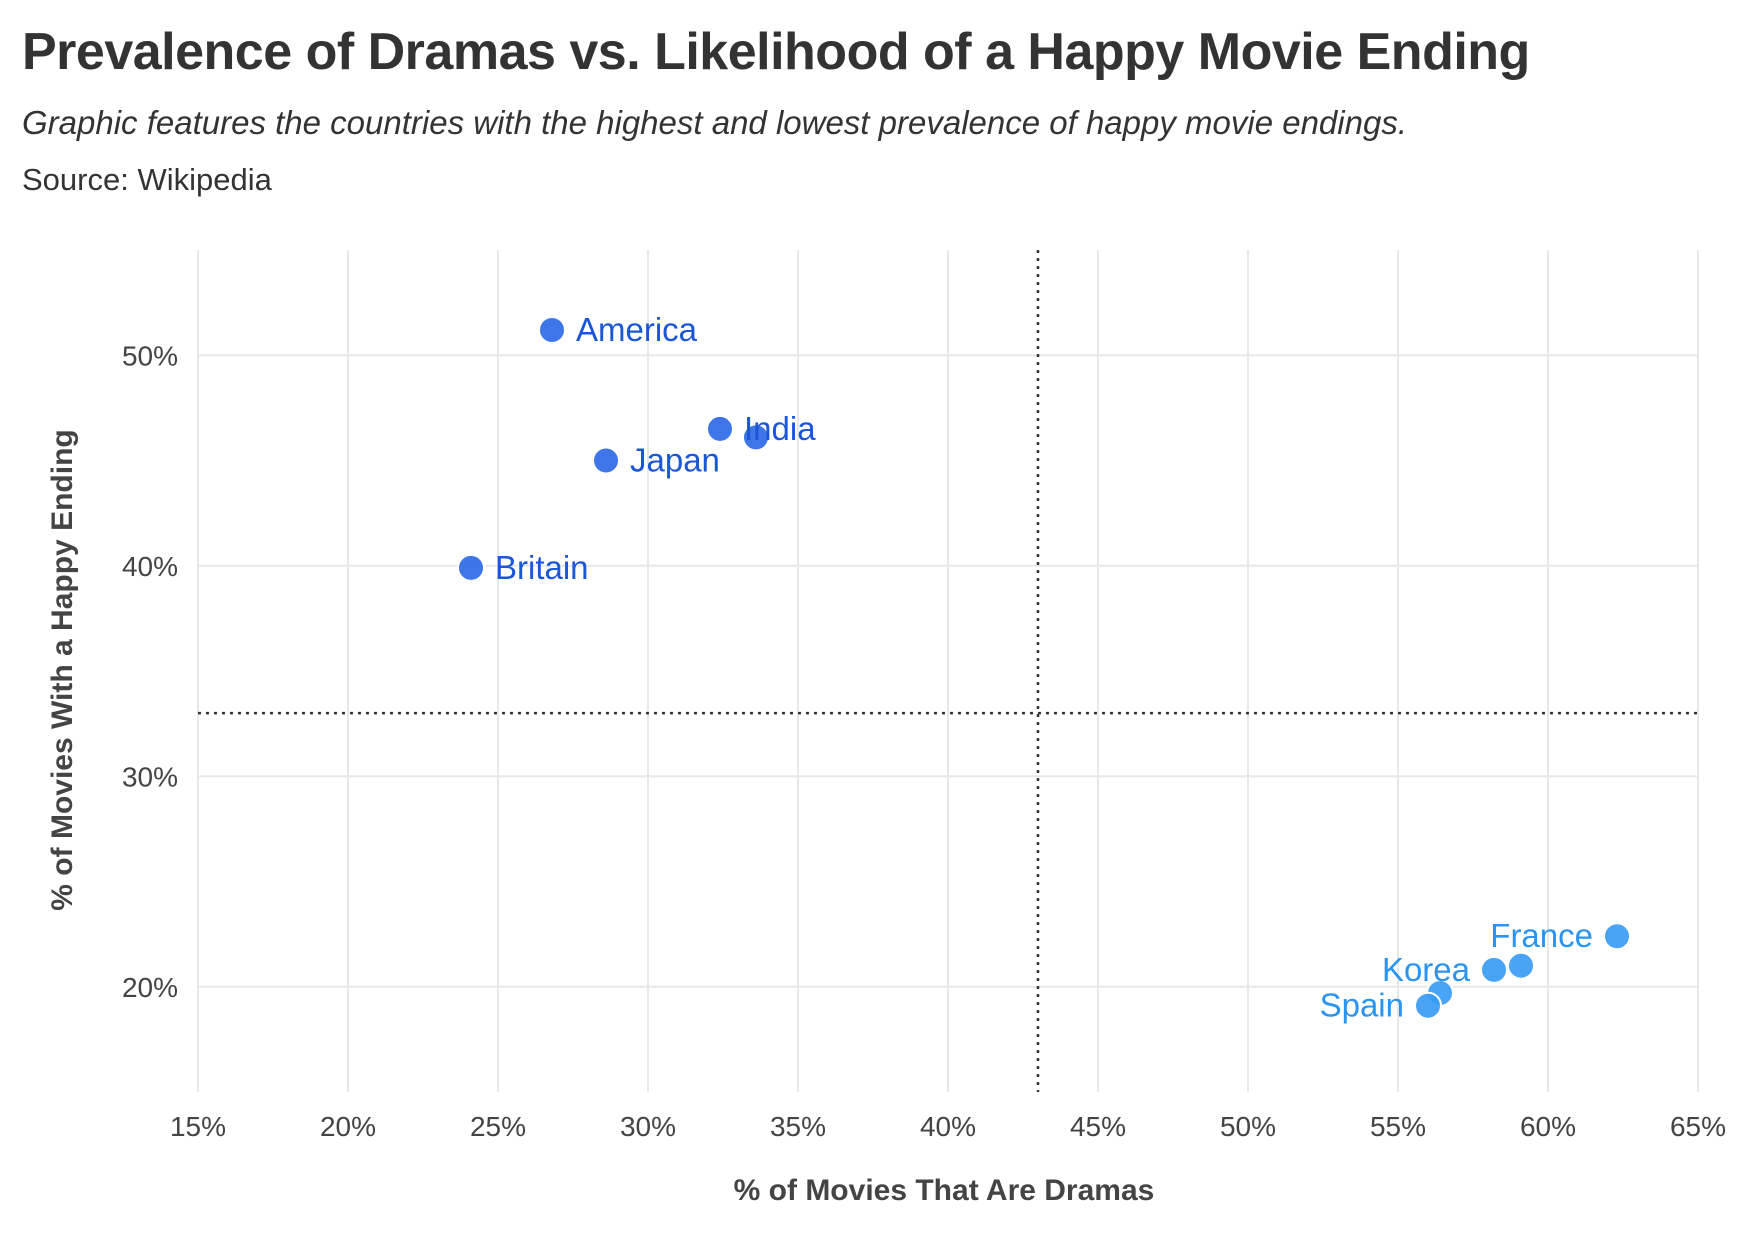 This screenshot has width=1748, height=1246. I want to click on point-label: Korea, so click(1426, 969).